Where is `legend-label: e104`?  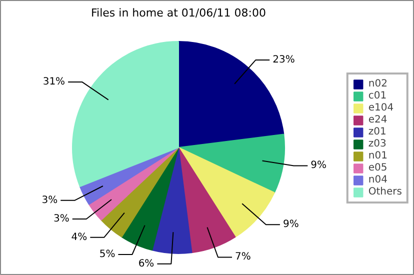 legend-label: e104 is located at coordinates (381, 107).